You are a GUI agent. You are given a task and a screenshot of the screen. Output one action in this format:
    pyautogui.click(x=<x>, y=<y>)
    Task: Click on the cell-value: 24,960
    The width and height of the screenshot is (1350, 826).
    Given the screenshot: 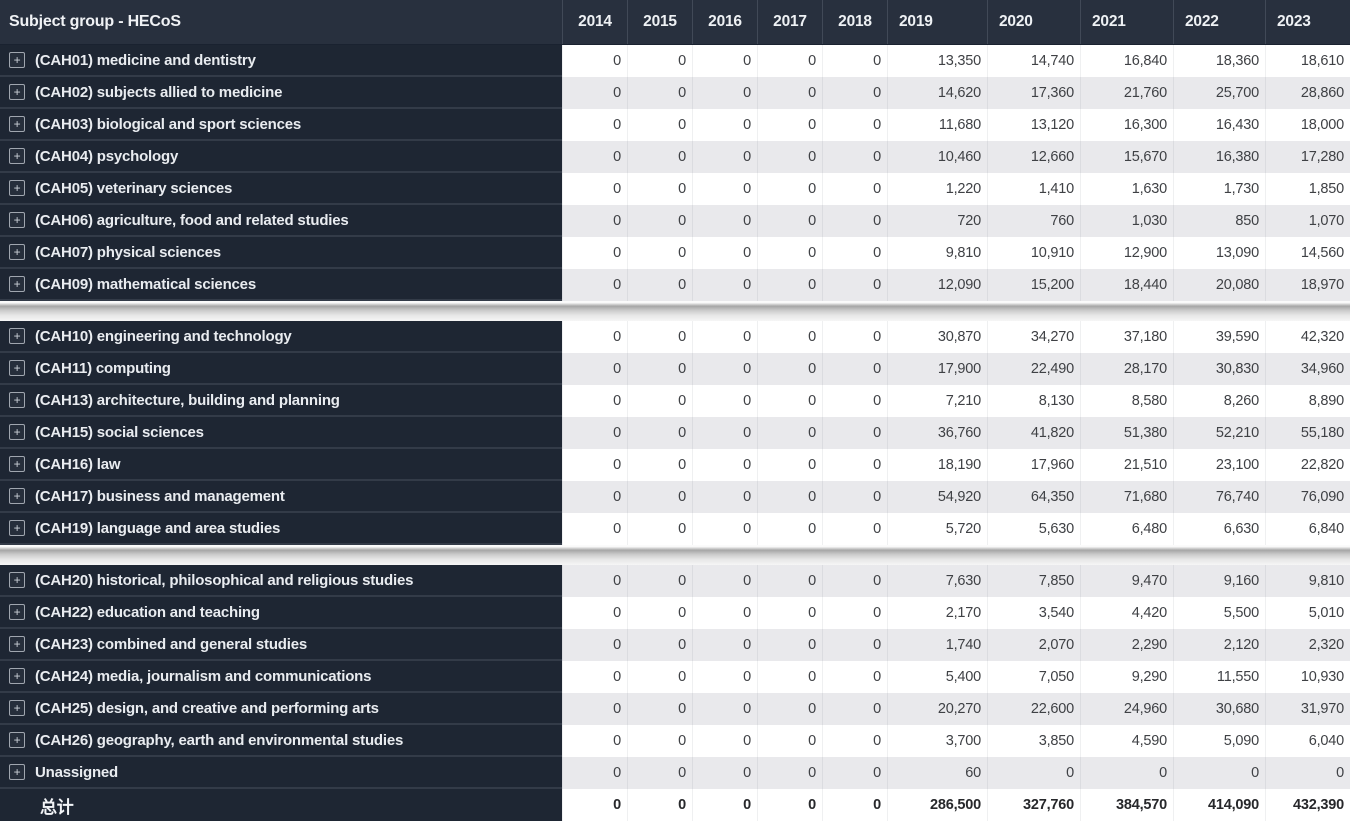 What is the action you would take?
    pyautogui.click(x=1126, y=709)
    